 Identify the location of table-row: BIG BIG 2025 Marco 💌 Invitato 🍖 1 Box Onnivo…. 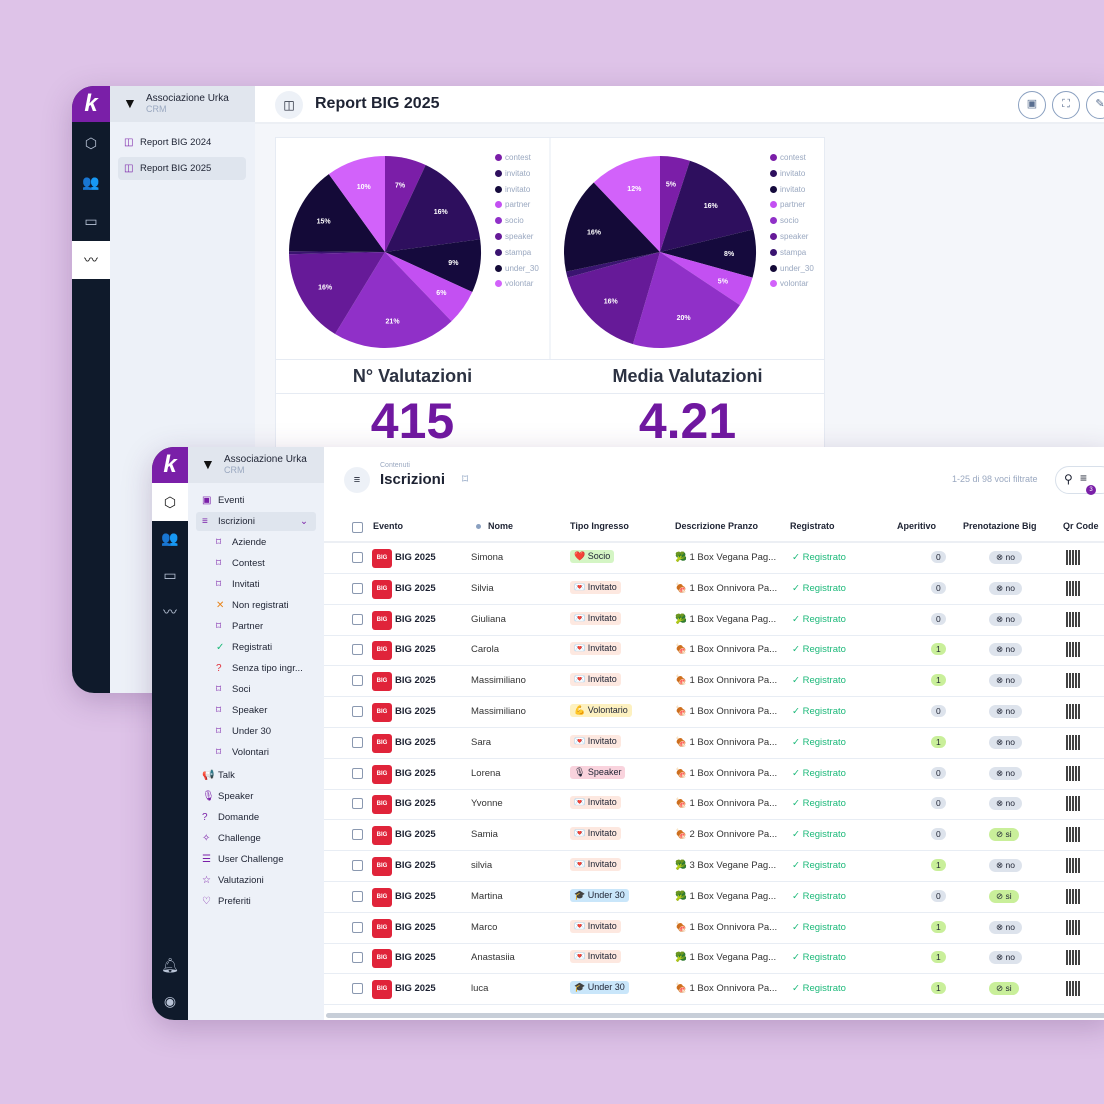
(714, 928).